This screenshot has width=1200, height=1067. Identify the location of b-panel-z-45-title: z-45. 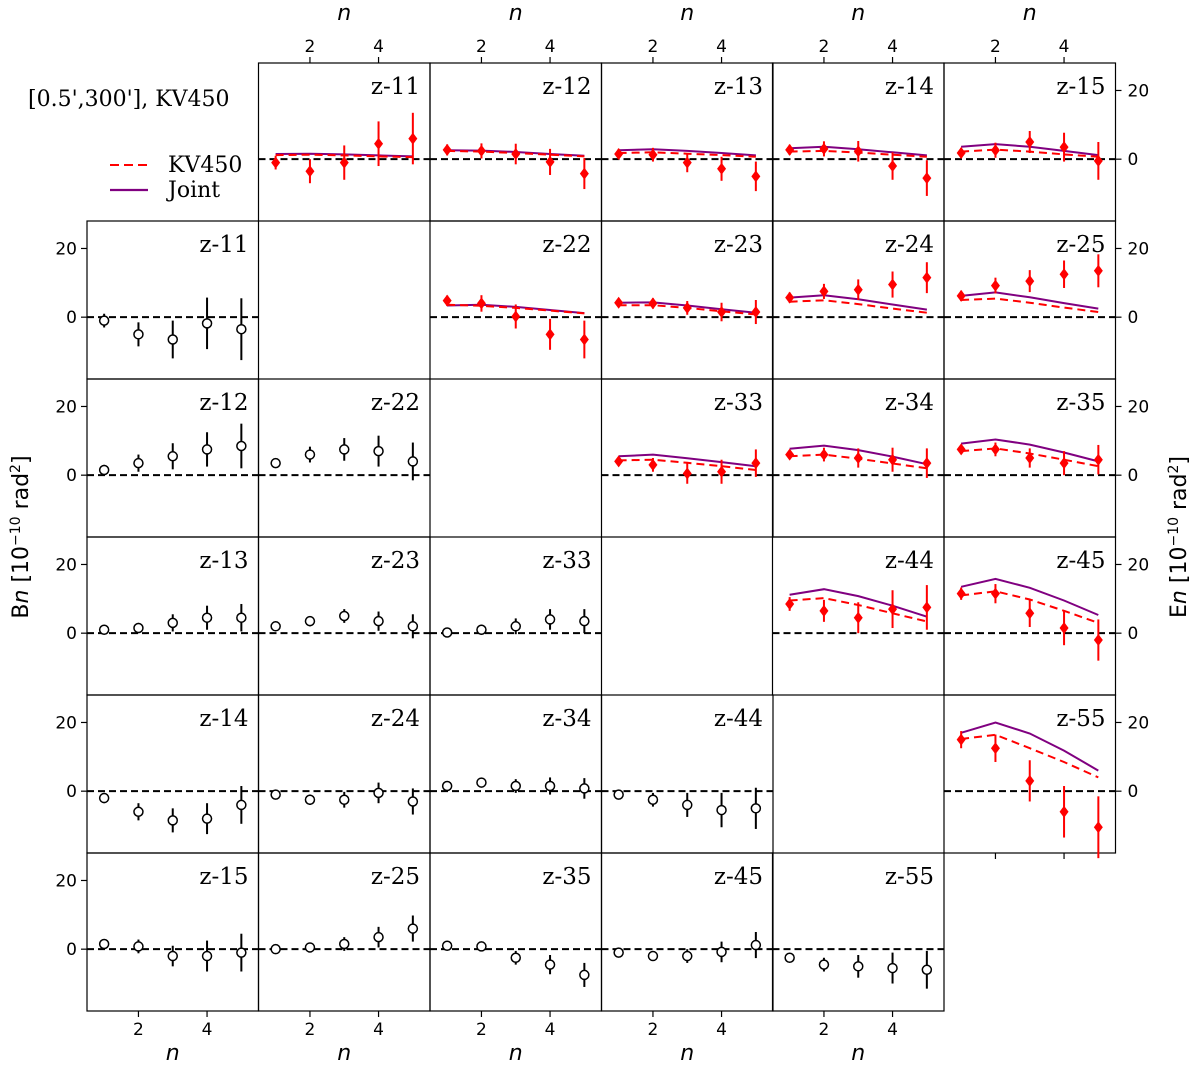
(738, 877).